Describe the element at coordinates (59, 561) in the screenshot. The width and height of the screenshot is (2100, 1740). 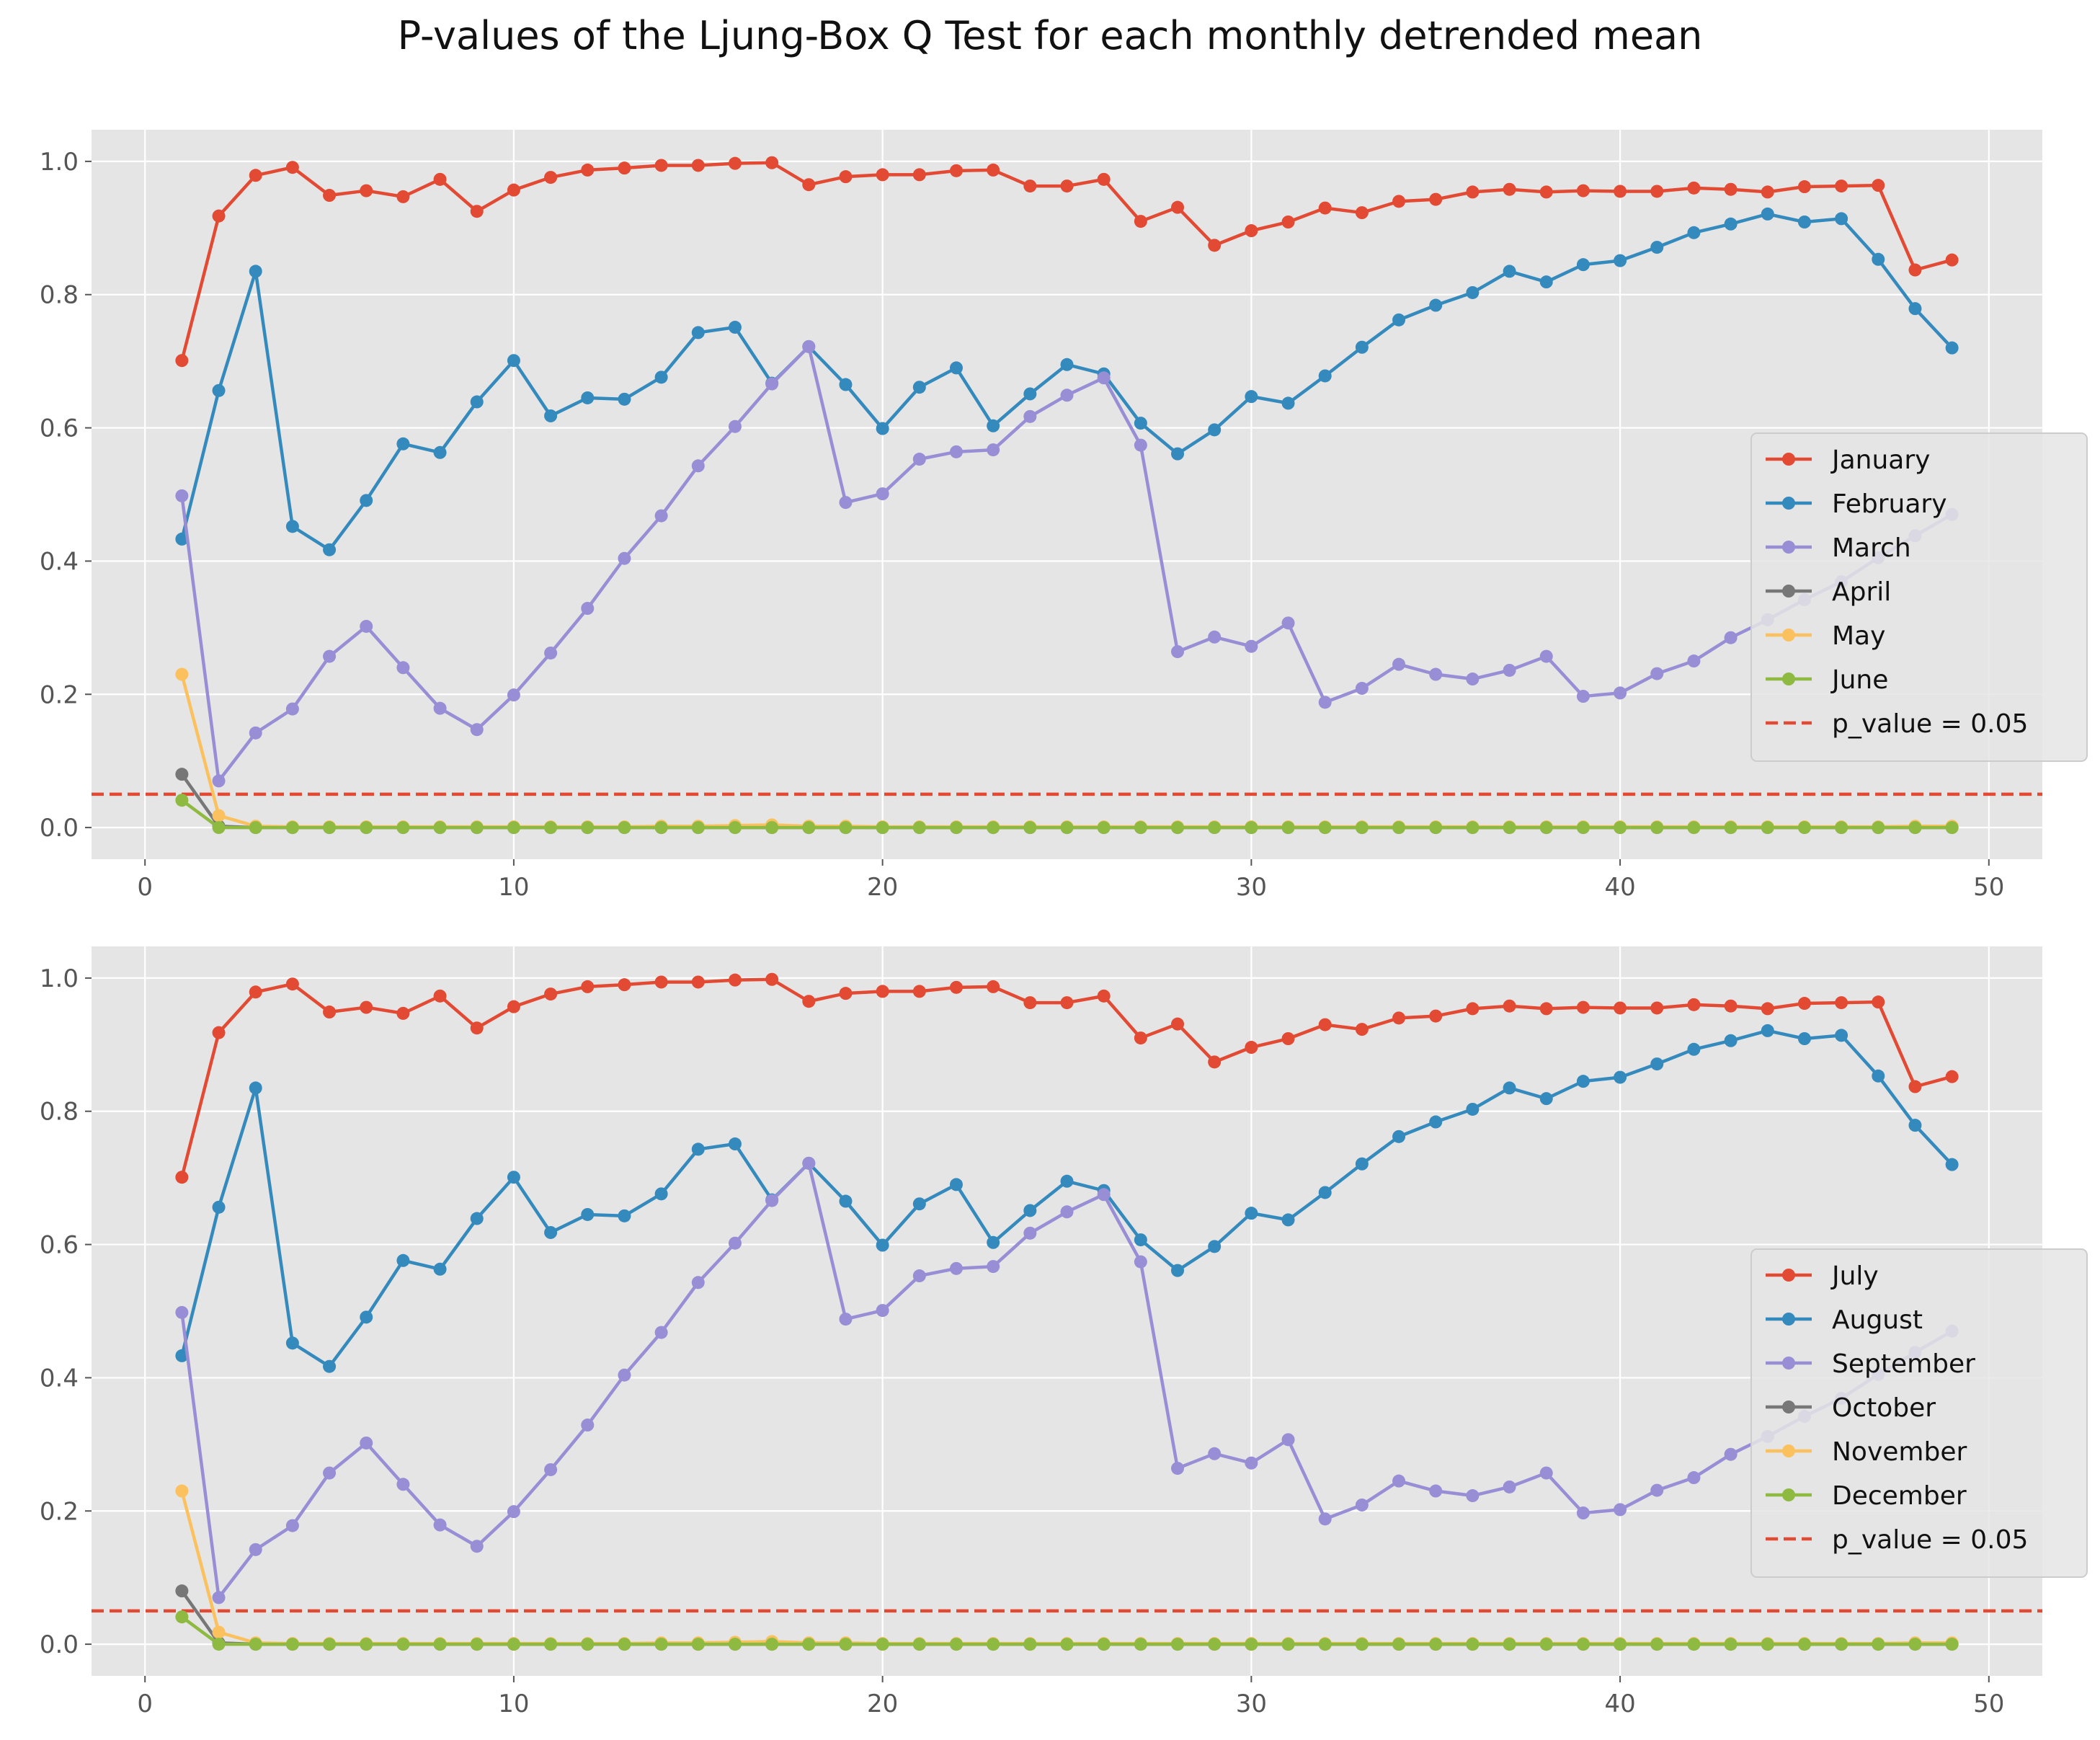
I see `y-tick-label: 0.4` at that location.